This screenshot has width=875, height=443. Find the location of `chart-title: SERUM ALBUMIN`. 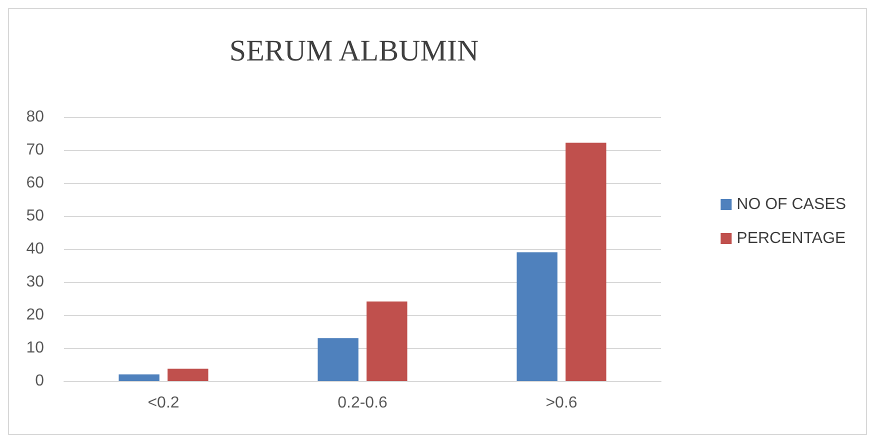

chart-title: SERUM ALBUMIN is located at coordinates (354, 51).